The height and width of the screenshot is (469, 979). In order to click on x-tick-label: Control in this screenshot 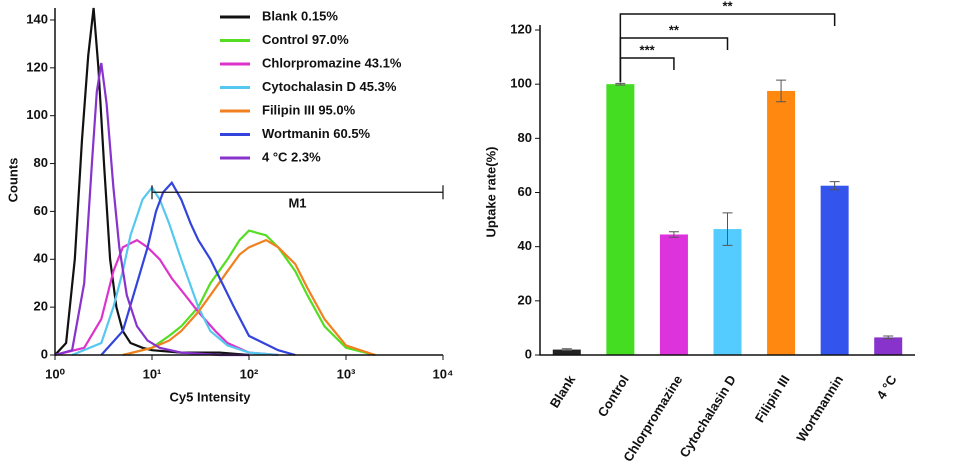, I will do `click(613, 395)`.